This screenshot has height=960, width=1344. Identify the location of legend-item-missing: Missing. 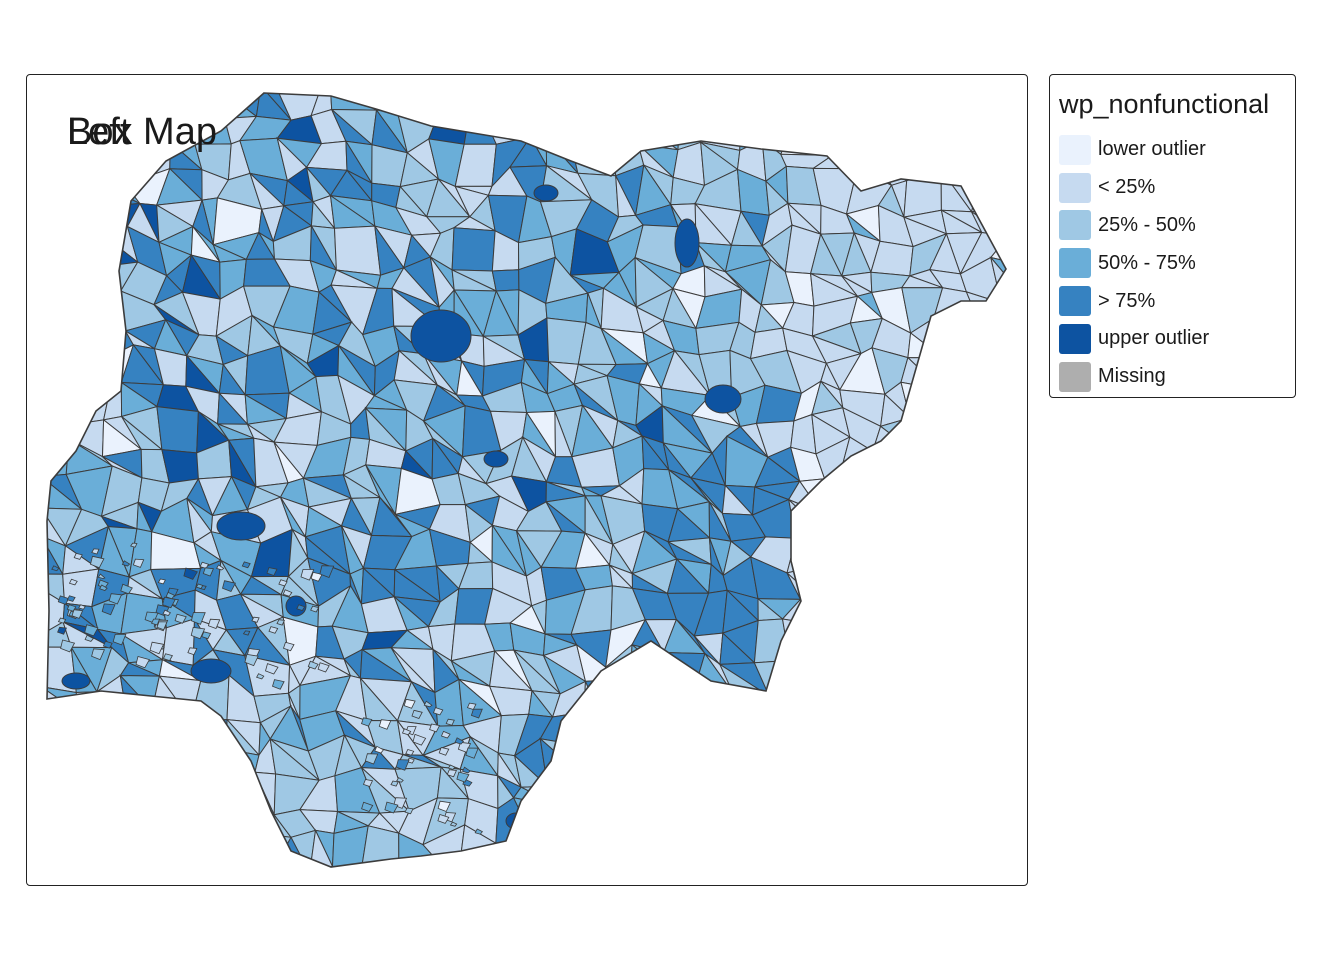
(1134, 377).